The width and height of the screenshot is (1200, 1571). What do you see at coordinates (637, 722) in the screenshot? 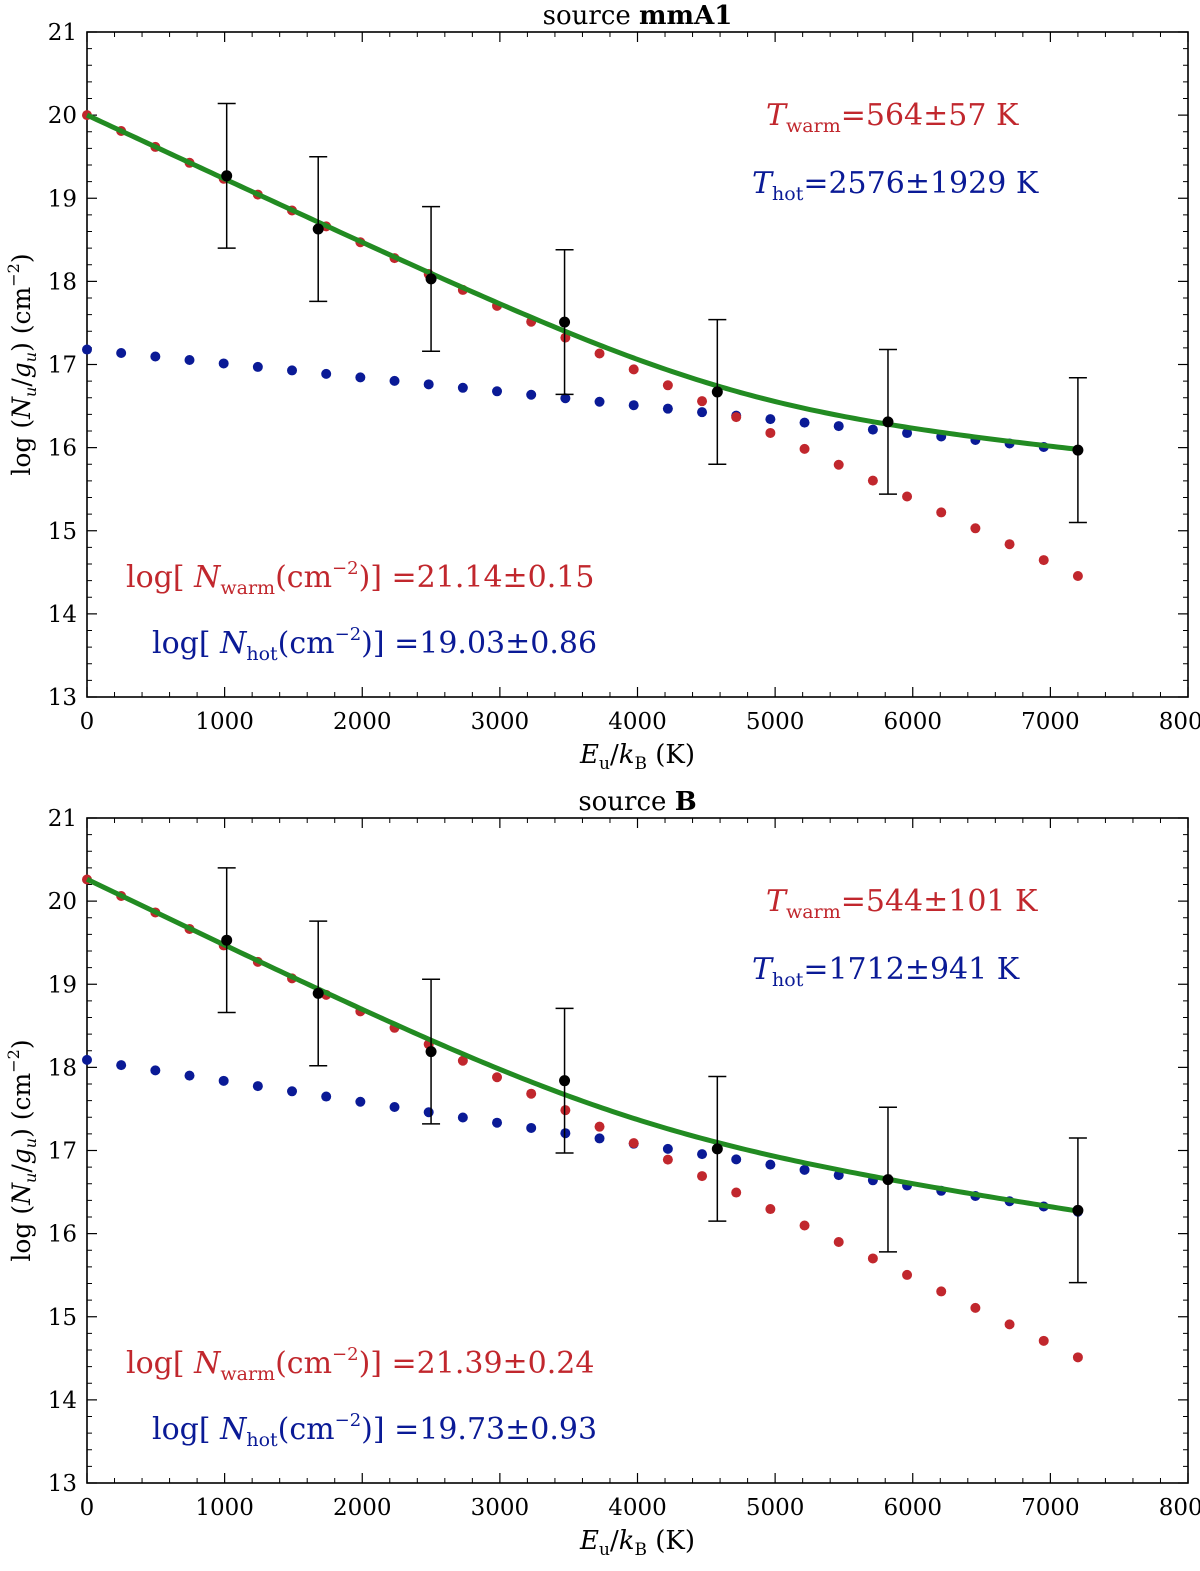
I see `x-tick-label: 4000` at bounding box center [637, 722].